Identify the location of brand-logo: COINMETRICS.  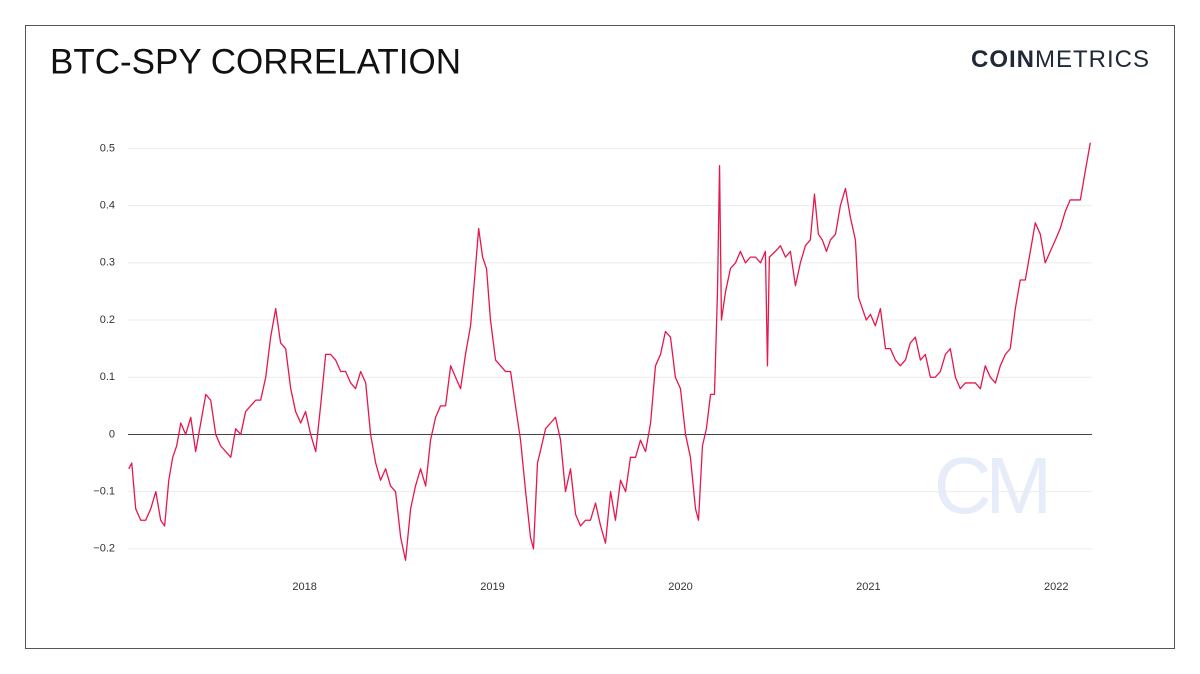
(1060, 59).